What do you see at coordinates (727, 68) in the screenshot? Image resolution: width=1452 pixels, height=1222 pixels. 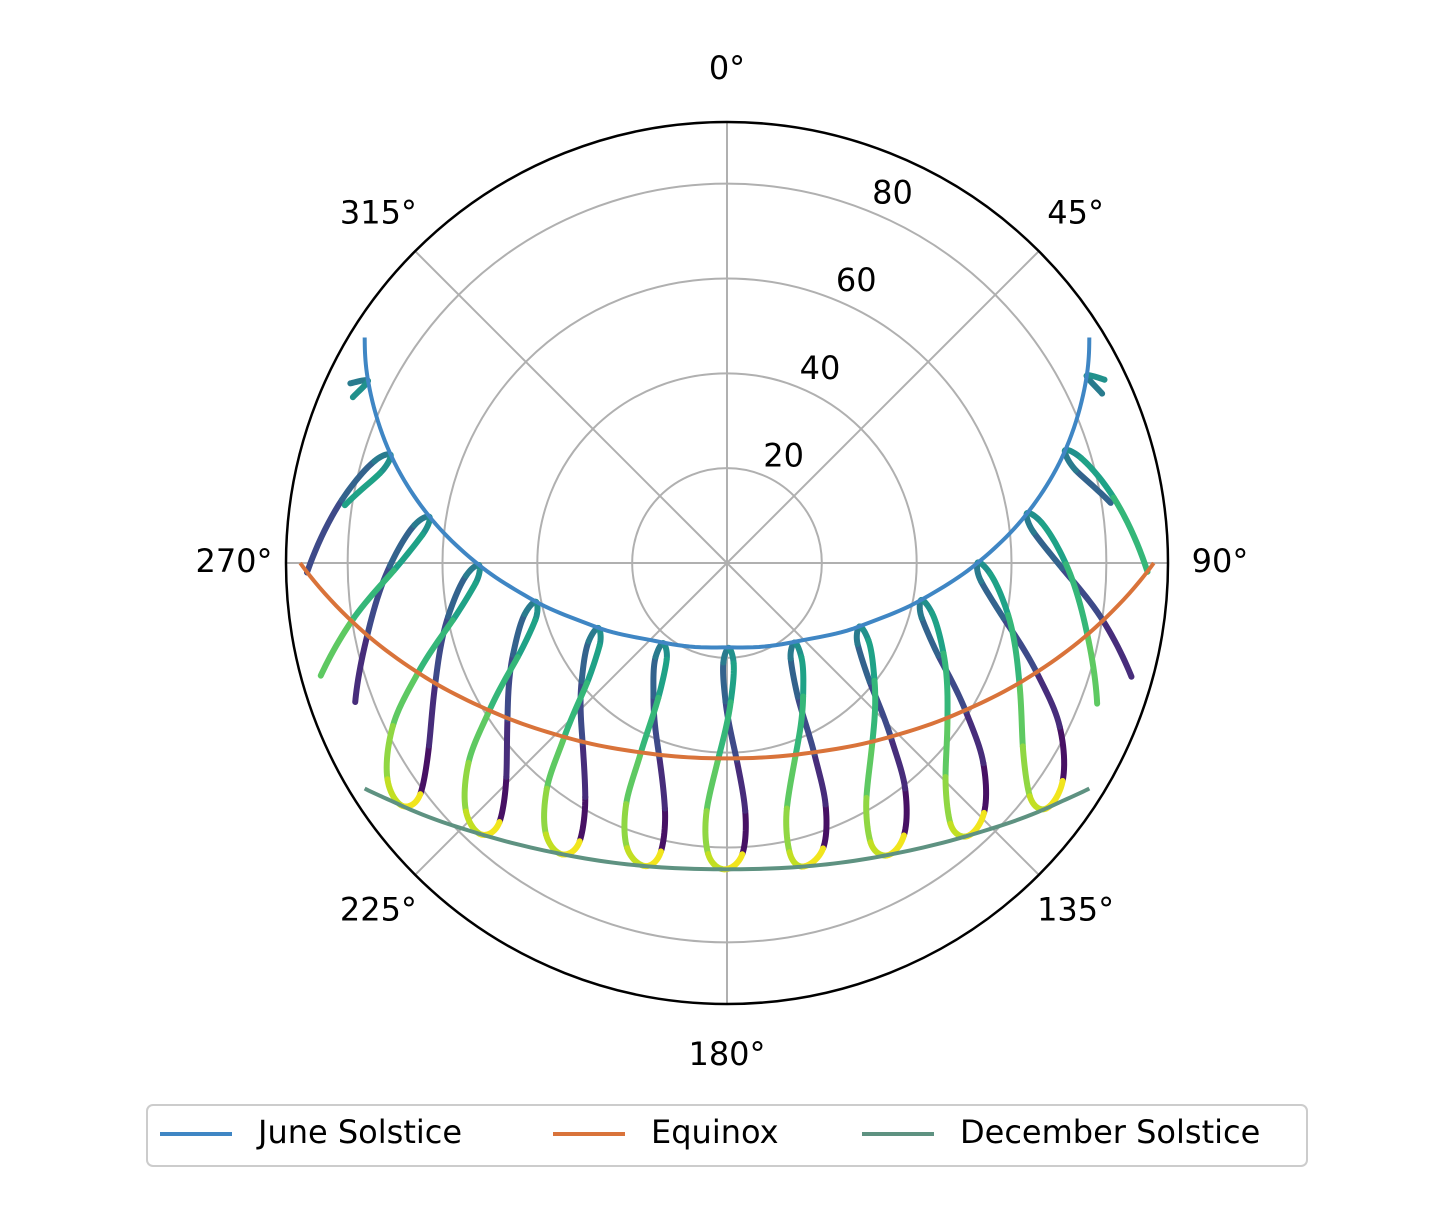 I see `theta-tick-label: 0°` at bounding box center [727, 68].